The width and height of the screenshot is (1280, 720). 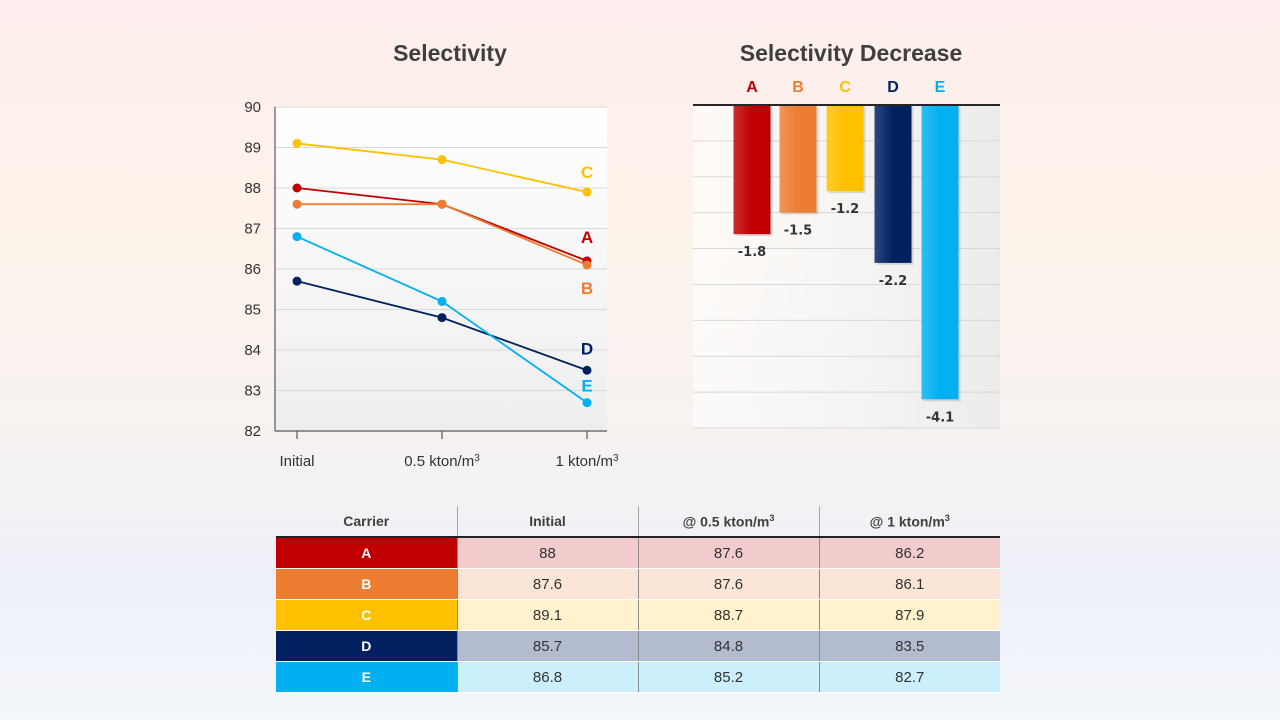 I want to click on y-tick-label: 90, so click(x=252, y=107).